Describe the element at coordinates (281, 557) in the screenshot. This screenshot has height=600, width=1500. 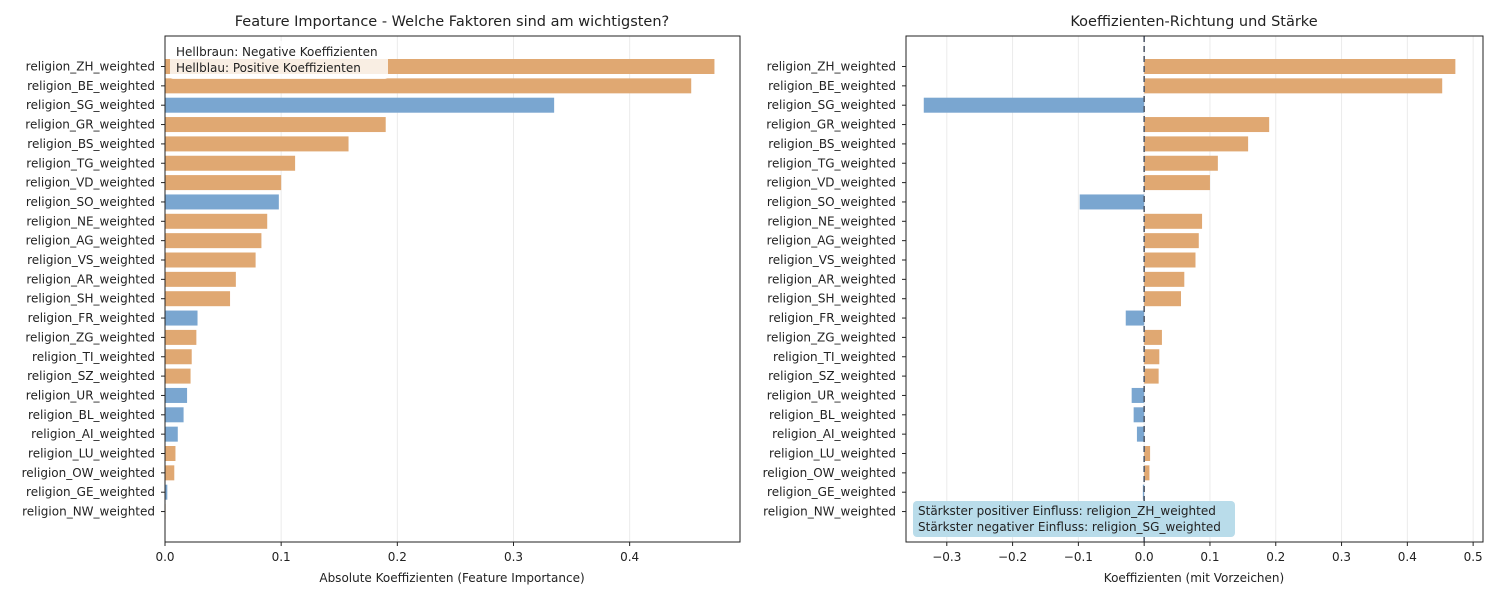
I see `left-x-tick-label: 0.1` at that location.